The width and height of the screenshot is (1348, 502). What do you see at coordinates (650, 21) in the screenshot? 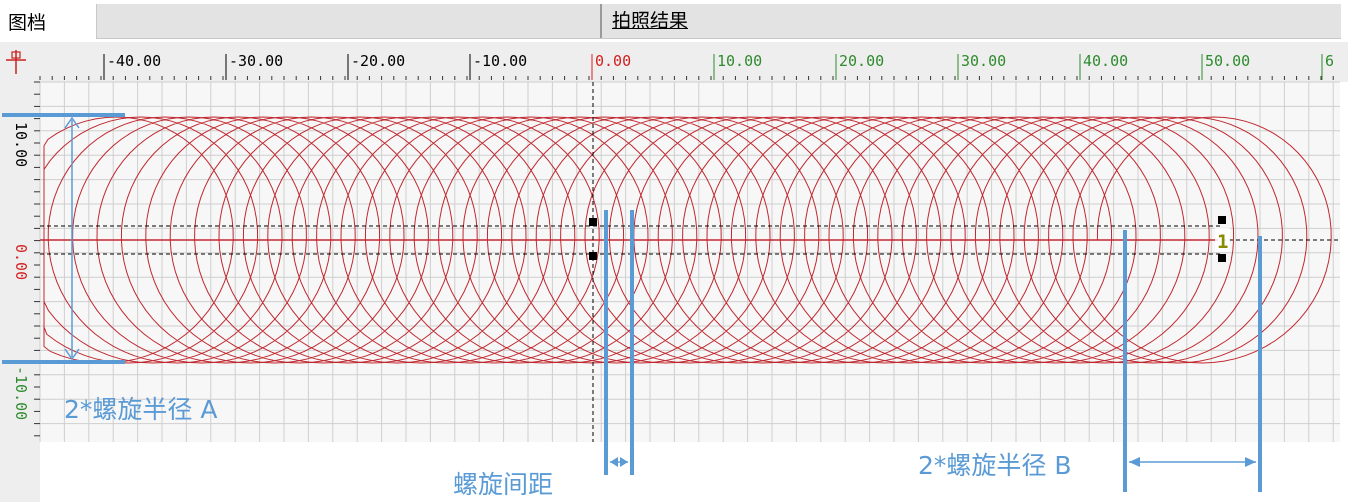
I see `tab-photo-result: 拍照结果` at bounding box center [650, 21].